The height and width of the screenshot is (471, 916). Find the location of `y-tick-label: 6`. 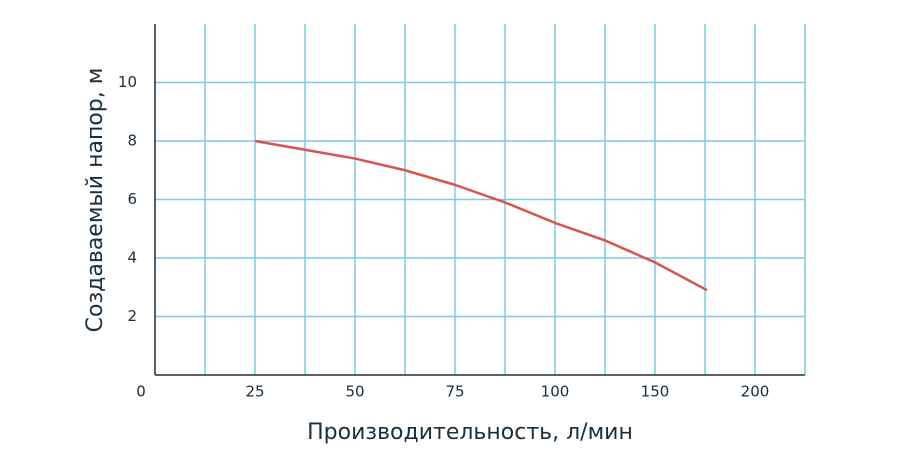

y-tick-label: 6 is located at coordinates (132, 199).